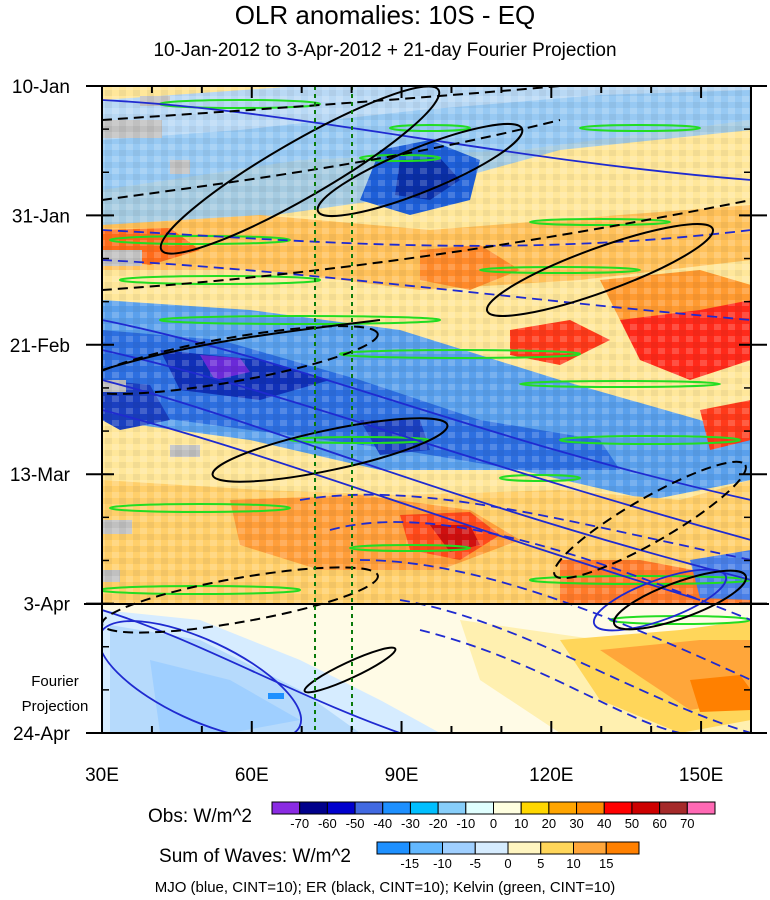 The image size is (770, 900). I want to click on colorbar-level-label: -15, so click(409, 863).